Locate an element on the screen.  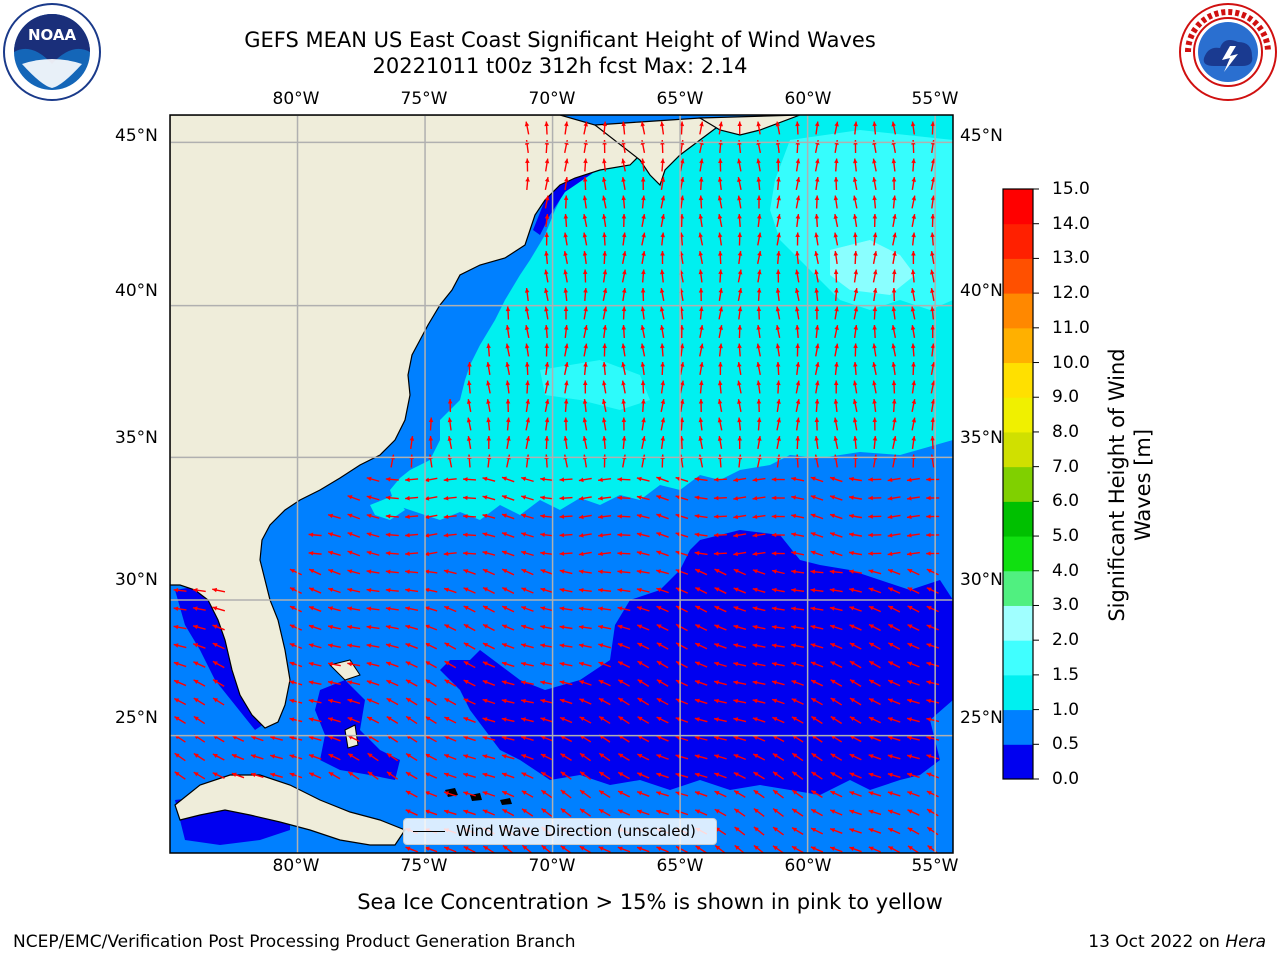
footer-date: 13 Oct 2022 on Hera is located at coordinates (1177, 942).